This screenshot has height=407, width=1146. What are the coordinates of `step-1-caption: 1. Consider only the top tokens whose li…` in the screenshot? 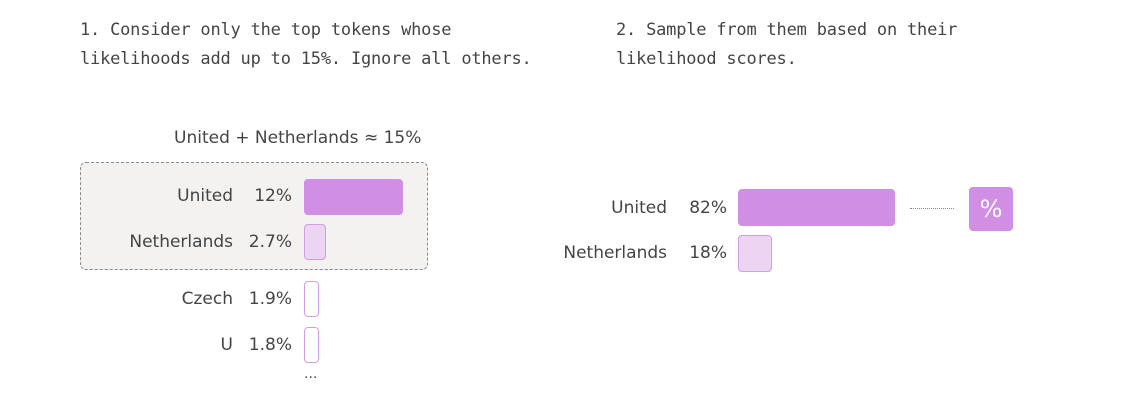 It's located at (306, 45).